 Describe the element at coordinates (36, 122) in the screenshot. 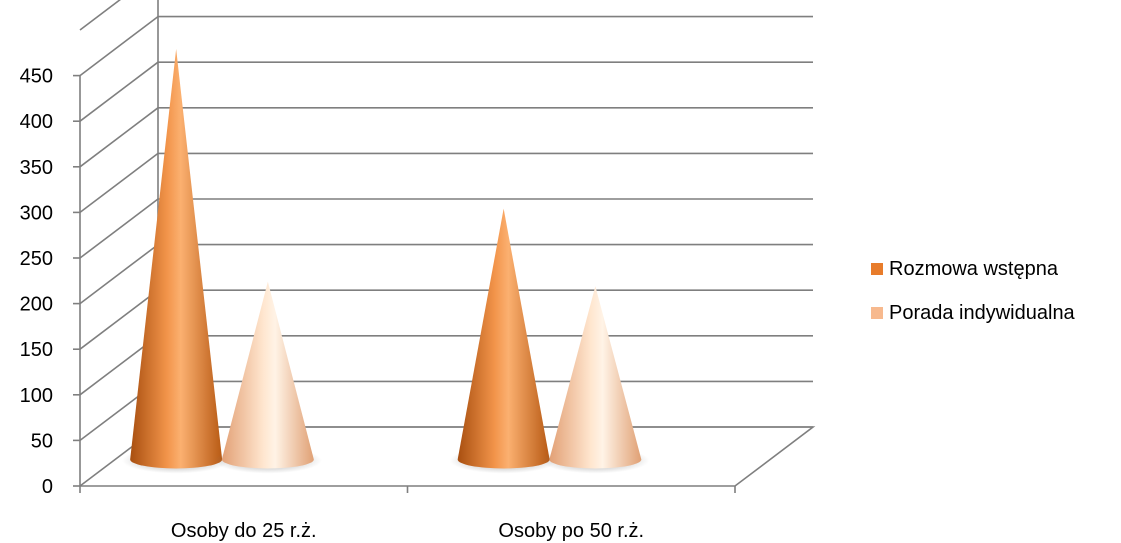

I see `y-tick-label: 400` at that location.